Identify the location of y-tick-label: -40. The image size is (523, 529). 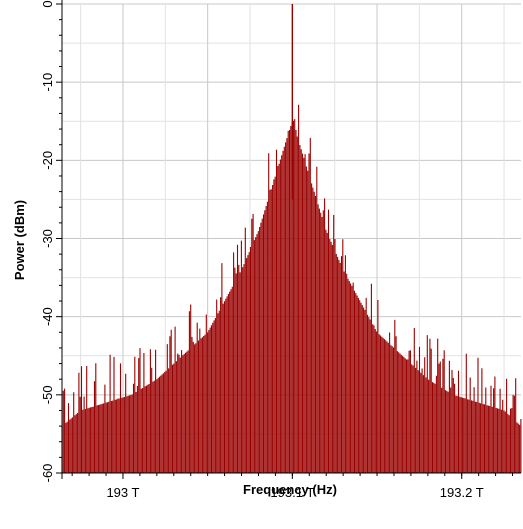
(47, 316).